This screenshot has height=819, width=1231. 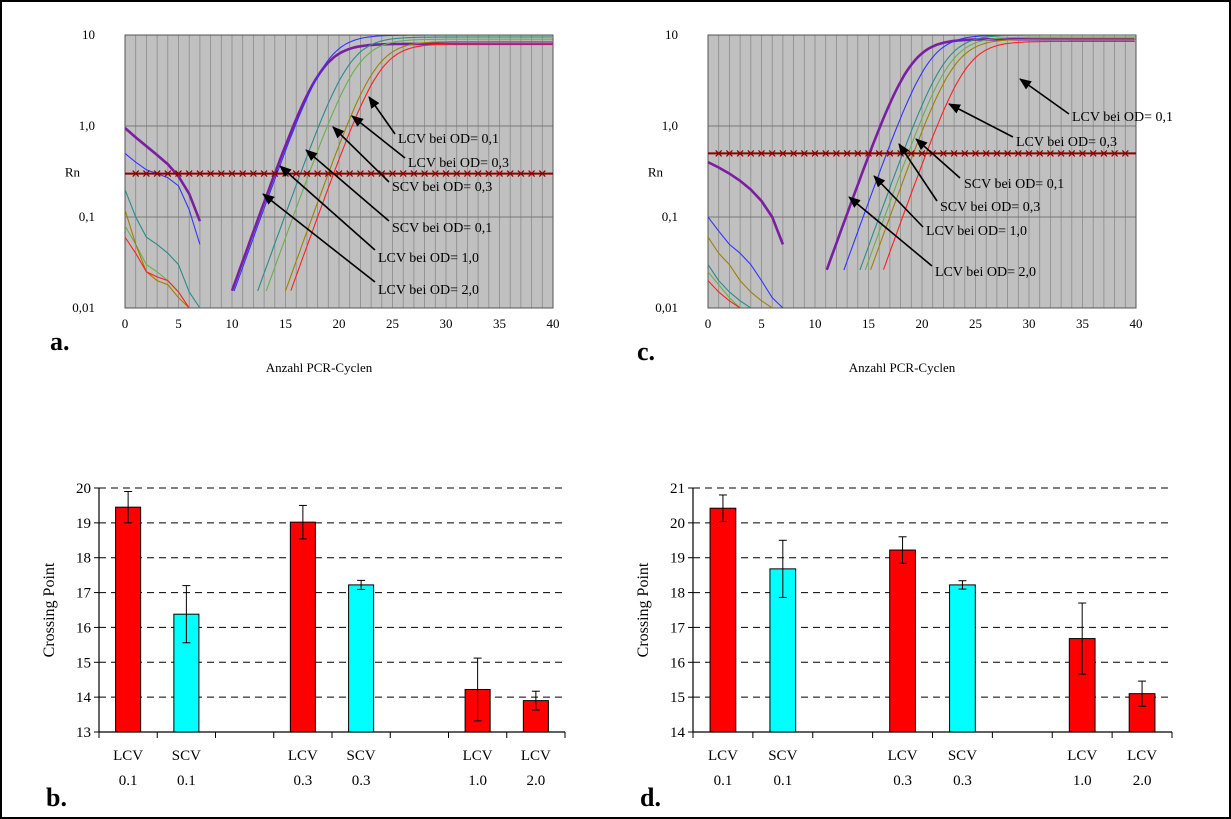 What do you see at coordinates (285, 323) in the screenshot?
I see `x-tick-label: 15` at bounding box center [285, 323].